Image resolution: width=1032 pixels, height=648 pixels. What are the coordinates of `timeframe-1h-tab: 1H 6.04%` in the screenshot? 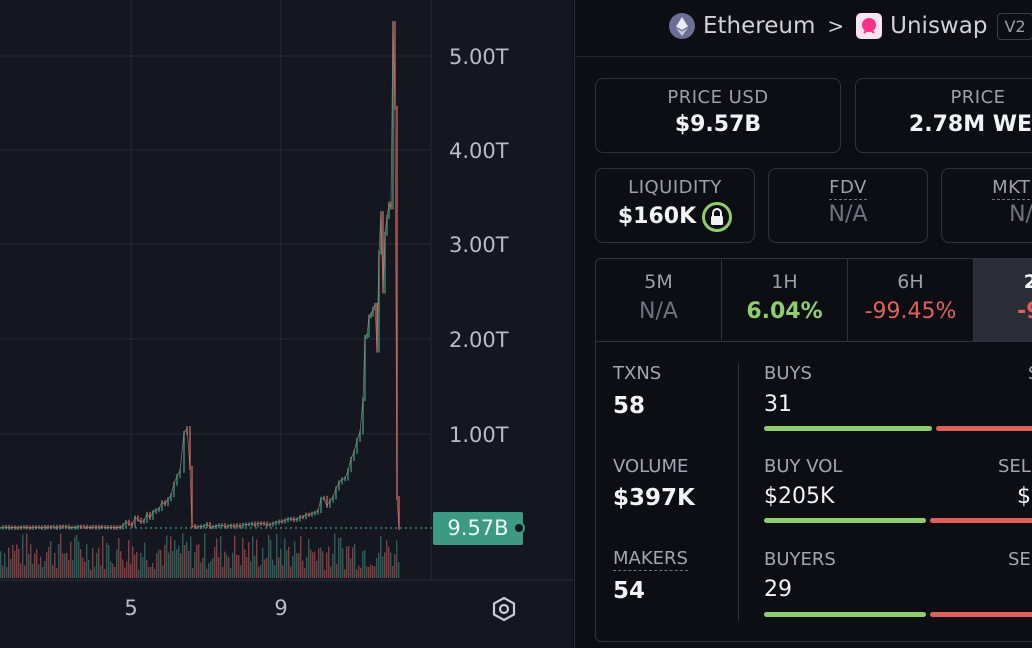 It's located at (785, 300).